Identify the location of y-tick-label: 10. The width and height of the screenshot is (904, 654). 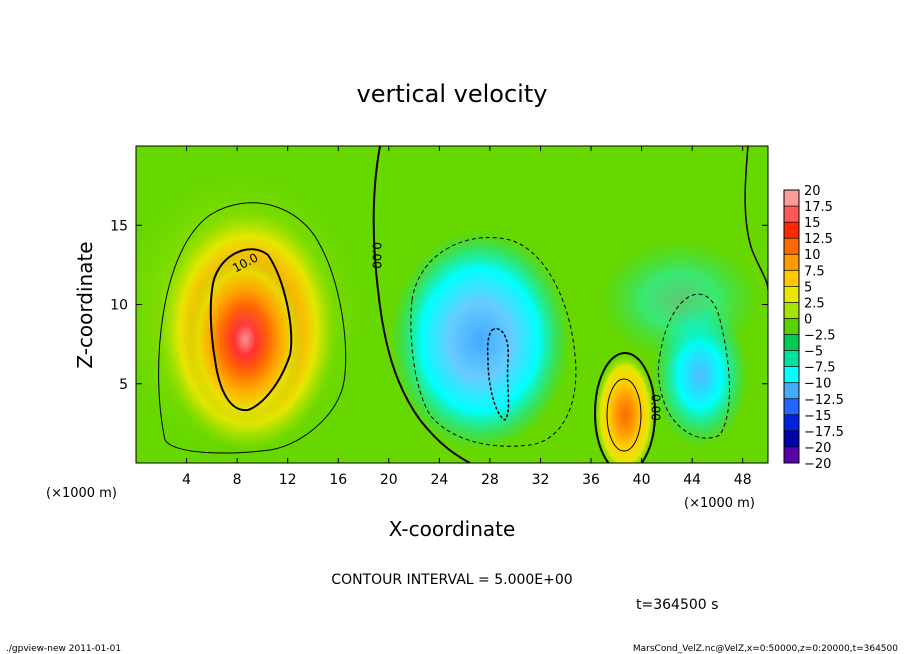
(119, 306).